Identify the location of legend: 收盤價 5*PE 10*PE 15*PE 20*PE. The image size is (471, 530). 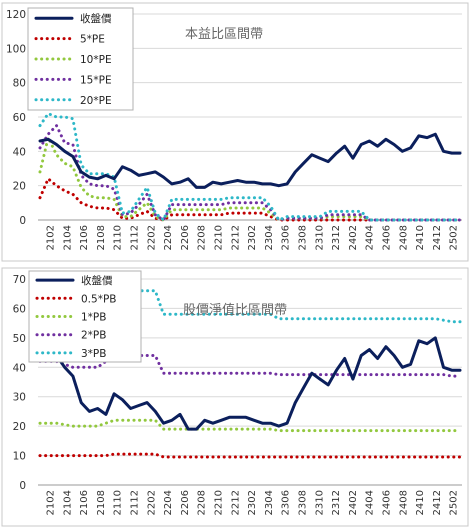
(80, 59).